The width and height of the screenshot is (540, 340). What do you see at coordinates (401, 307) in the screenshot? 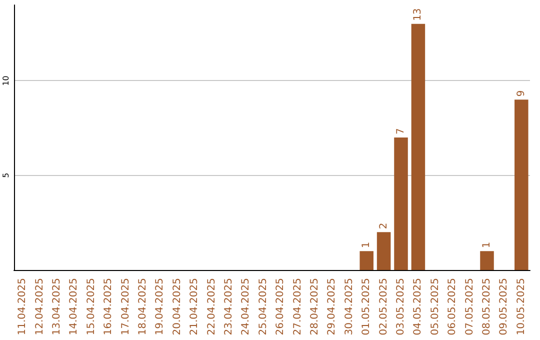
I see `x-tick-label: 03.05.2025` at bounding box center [401, 307].